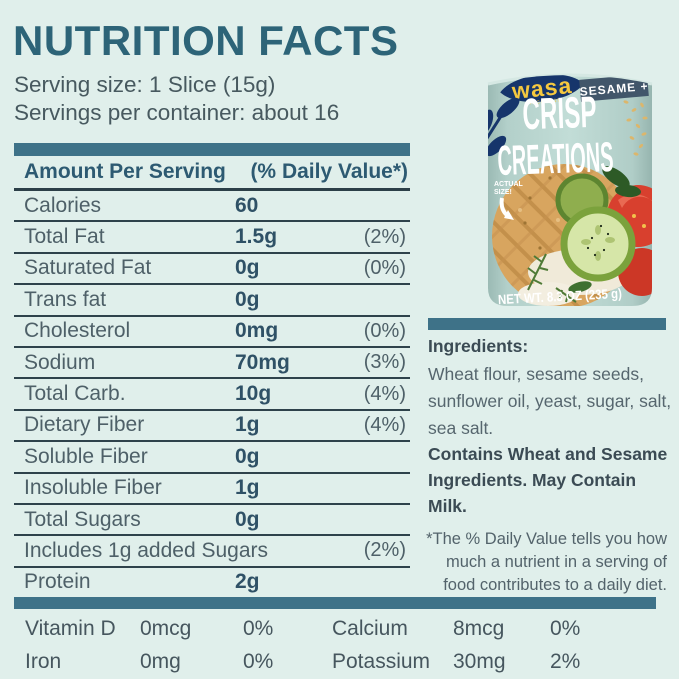 This screenshot has height=679, width=679. I want to click on table-row: Total Carb. 10g (4%), so click(212, 395).